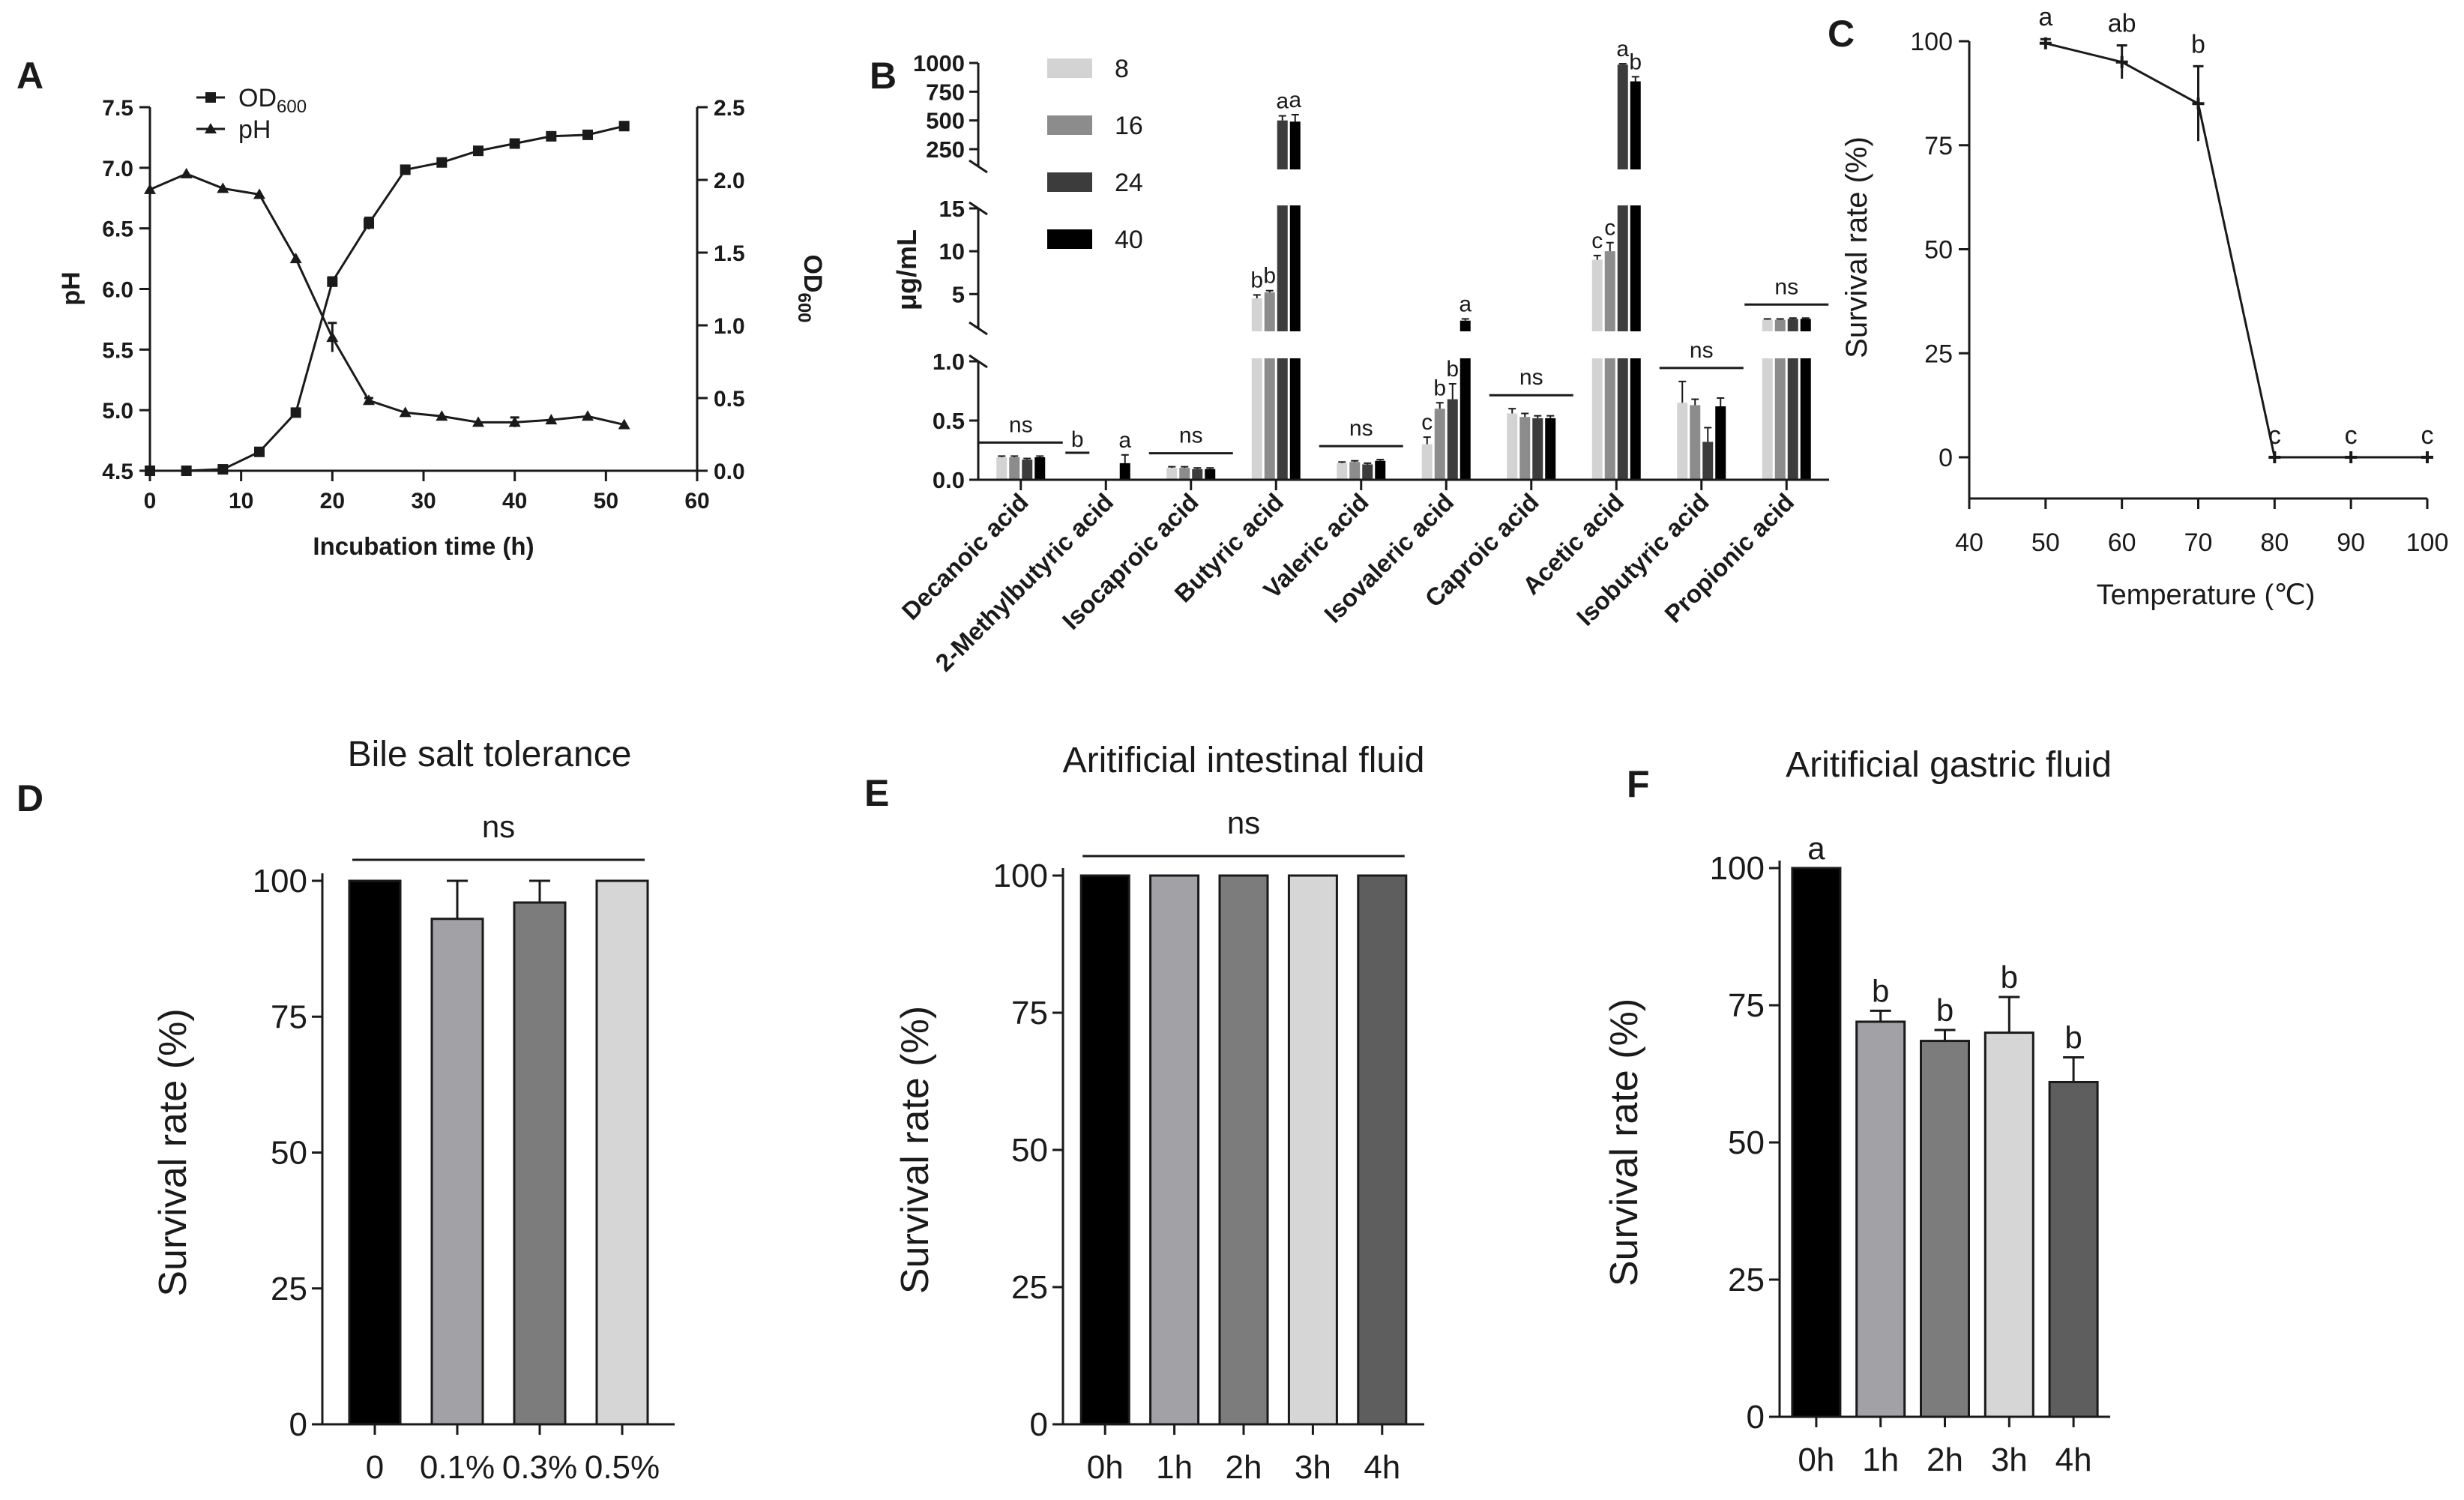 This screenshot has width=2464, height=1500. I want to click on a-x-tick-label: 60, so click(696, 501).